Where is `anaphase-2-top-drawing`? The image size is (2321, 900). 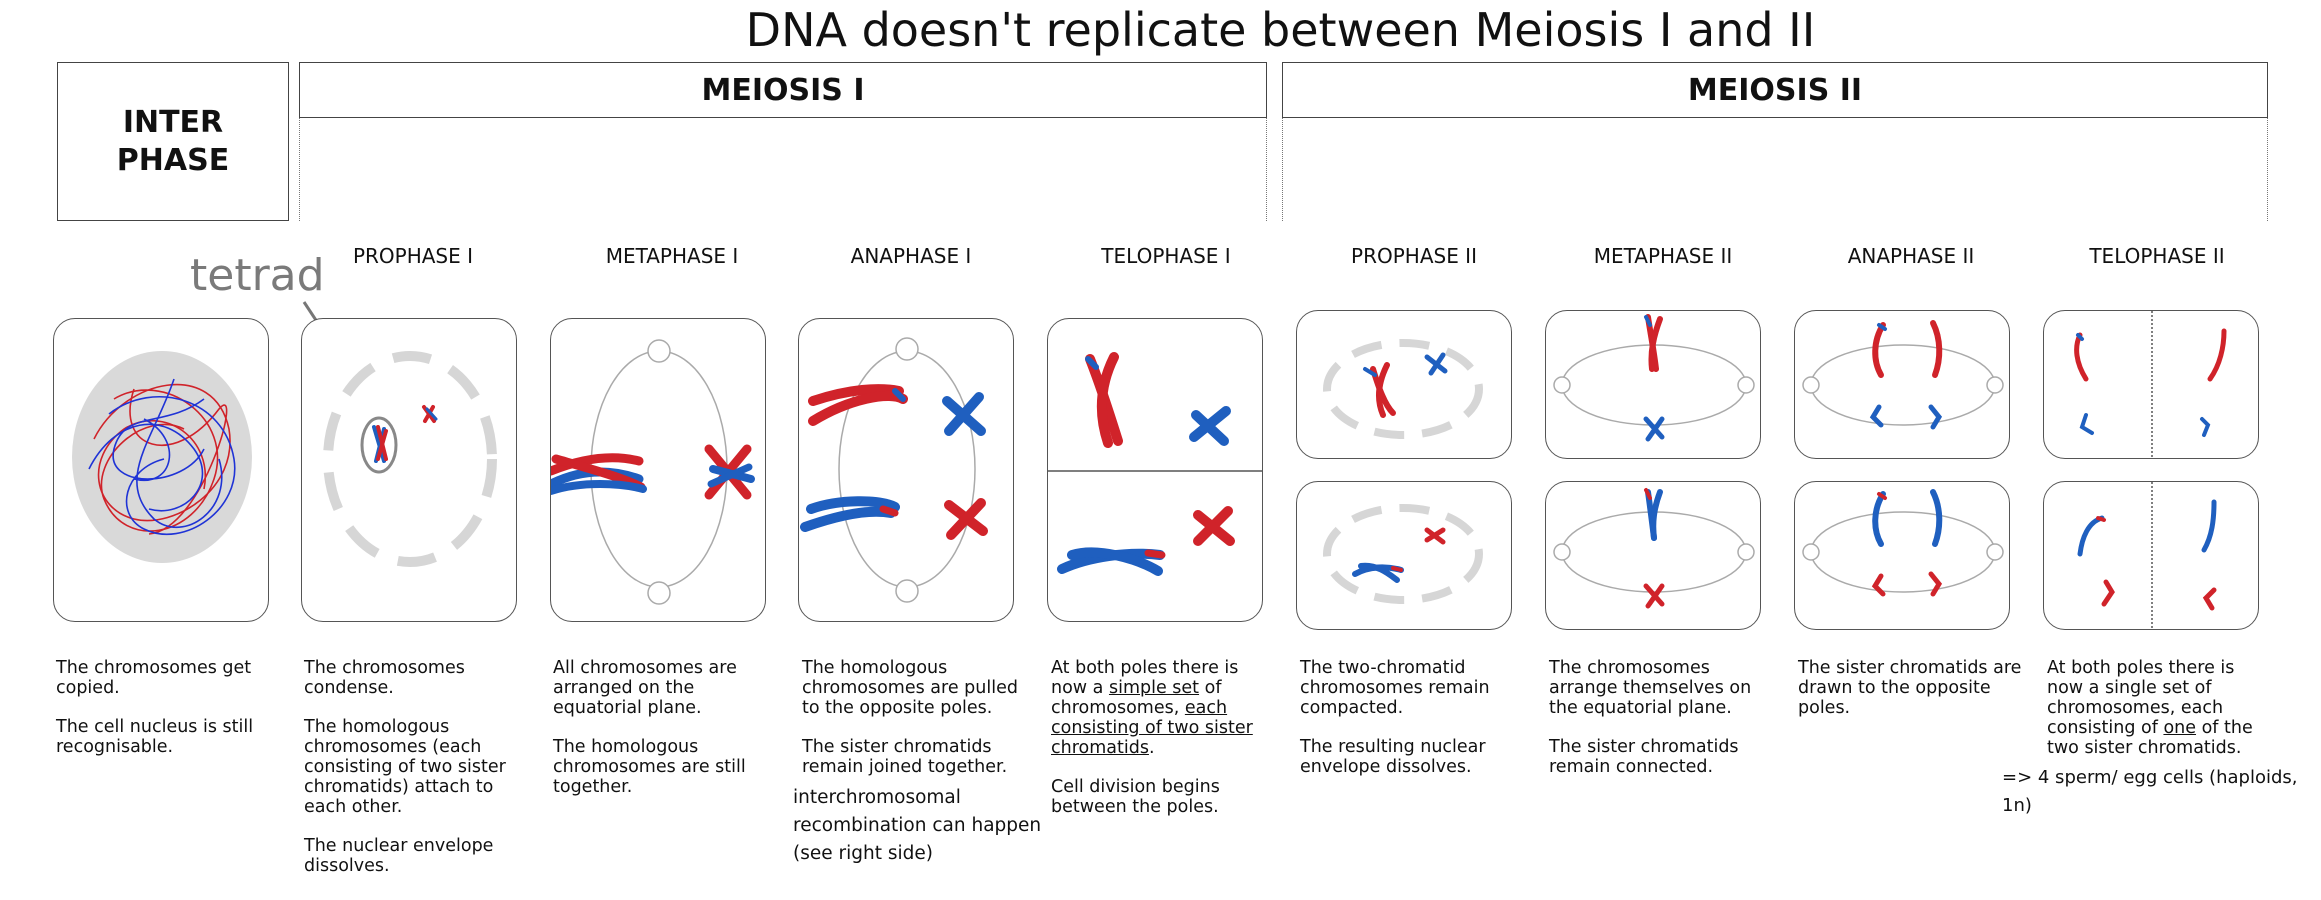
anaphase-2-top-drawing is located at coordinates (1903, 375).